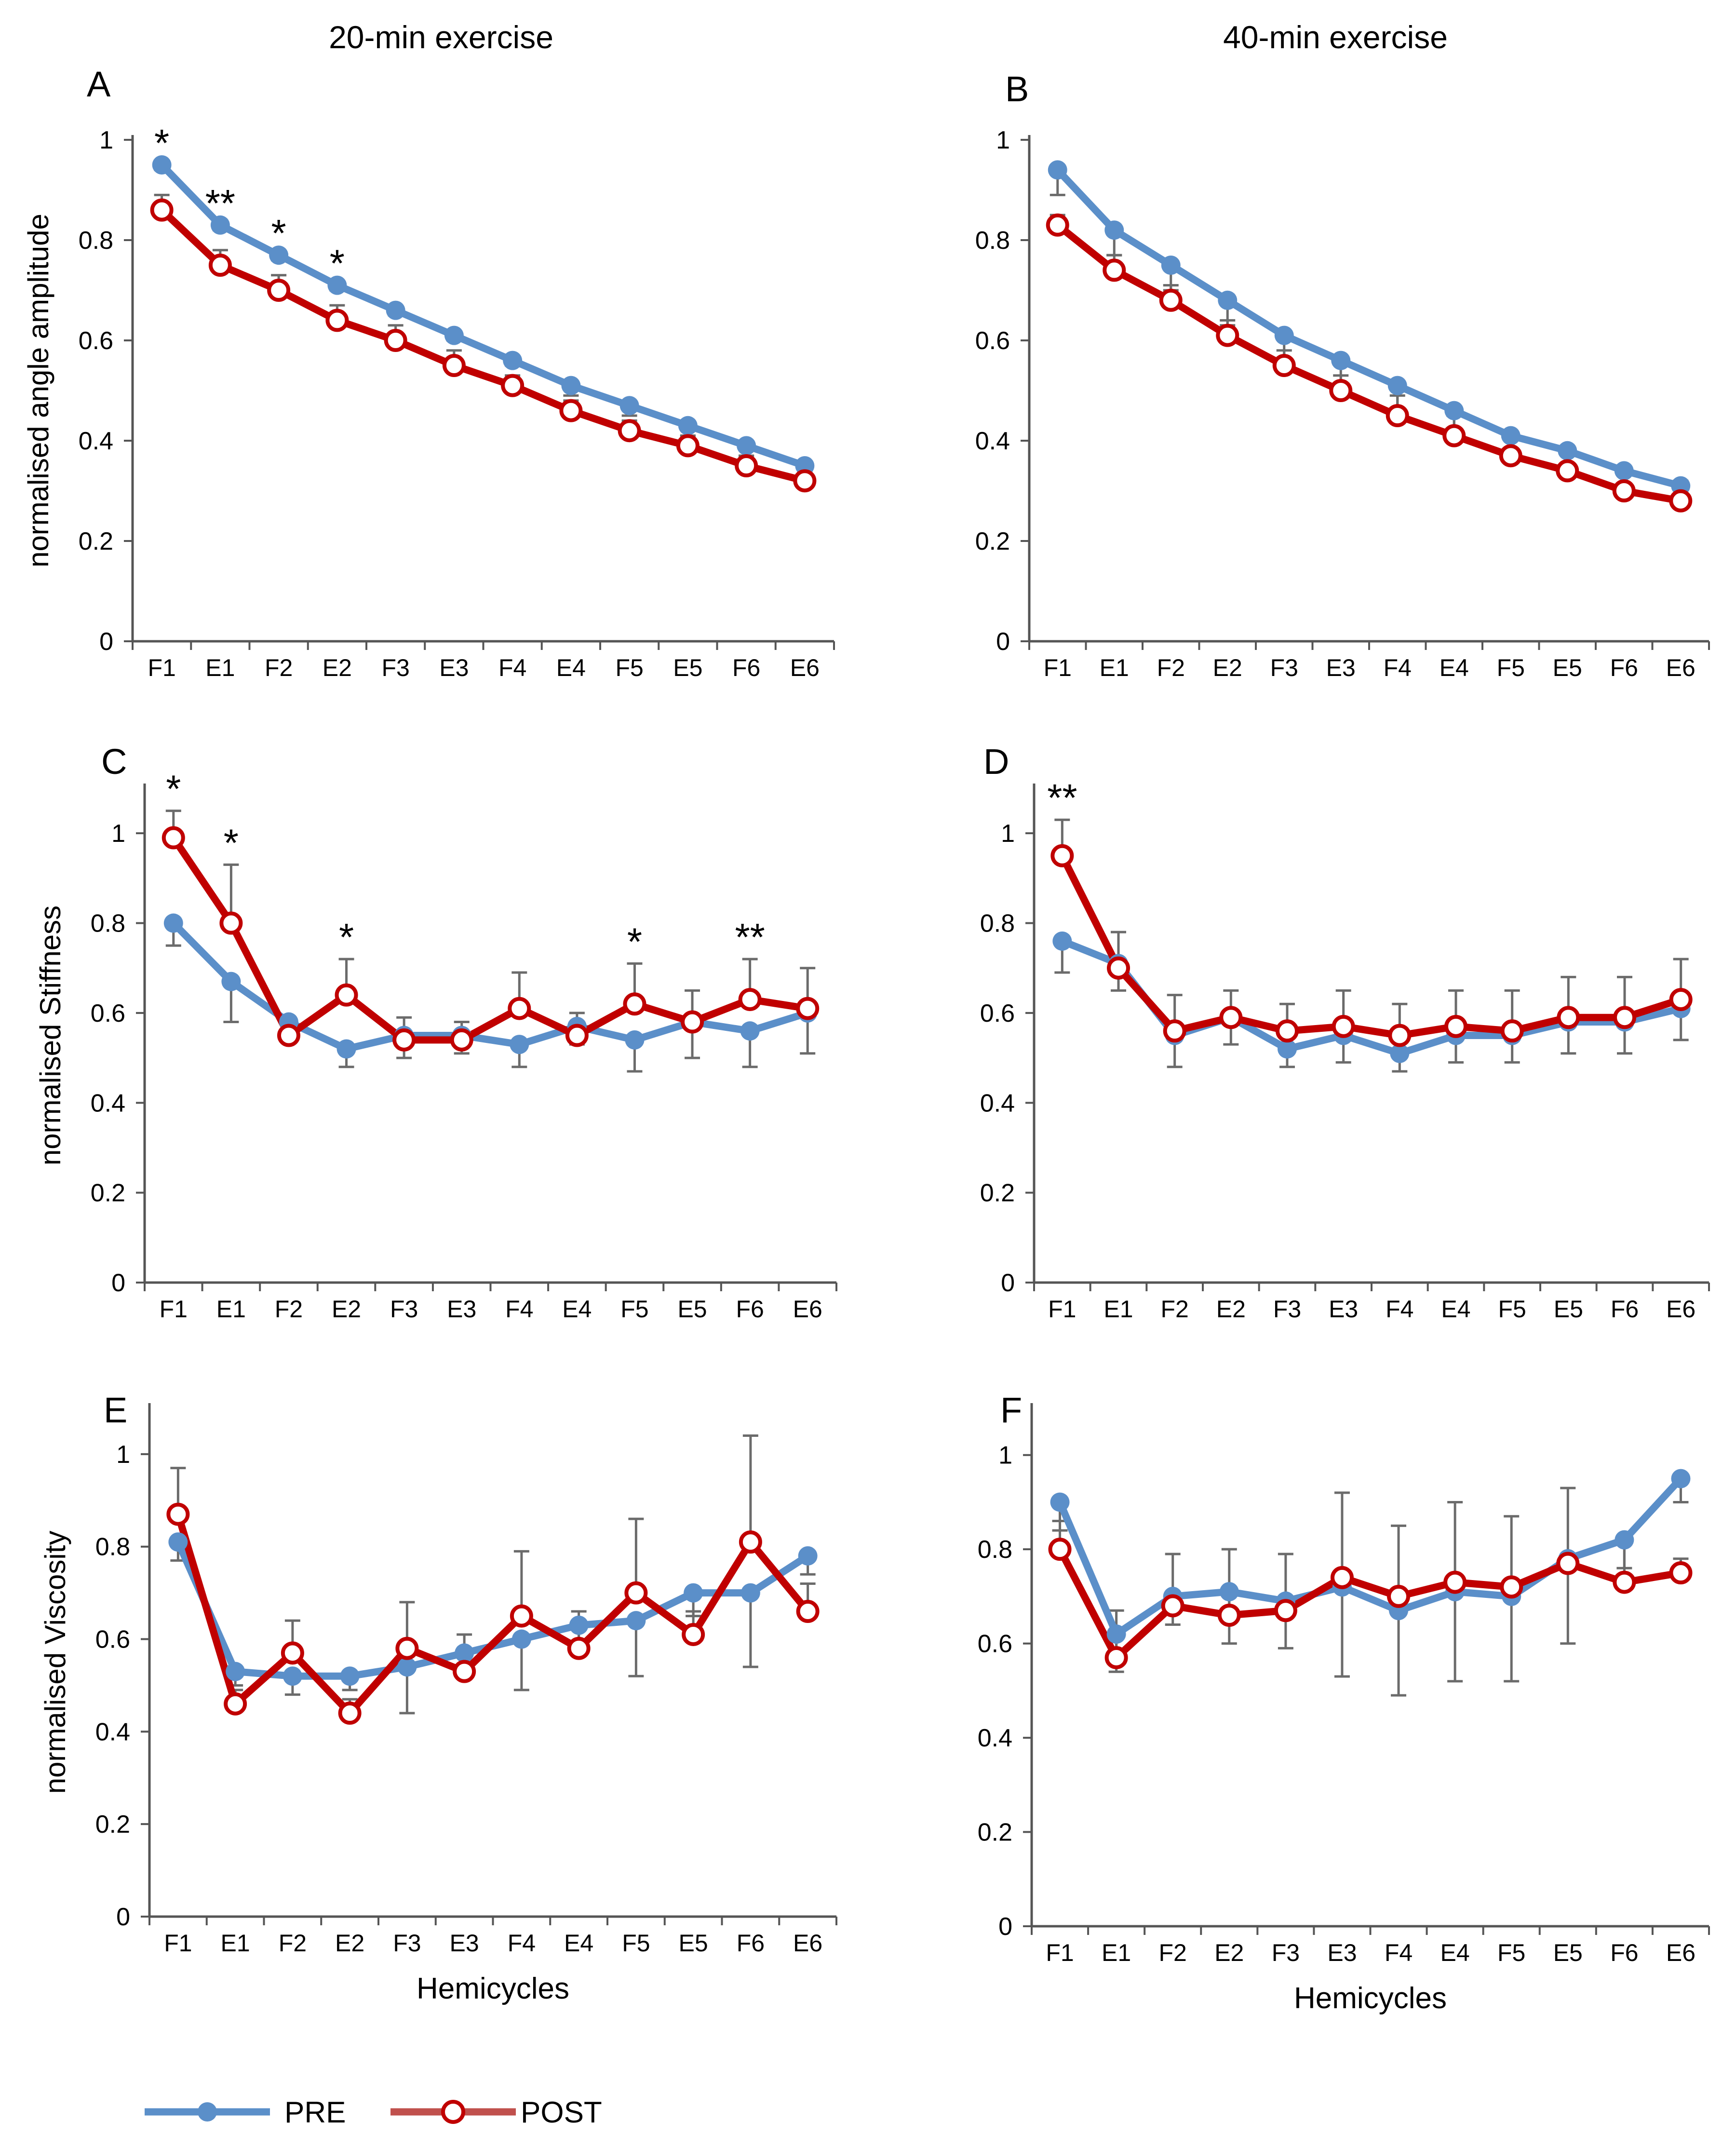  Describe the element at coordinates (1568, 1309) in the screenshot. I see `x-tick-label-d: E5` at that location.